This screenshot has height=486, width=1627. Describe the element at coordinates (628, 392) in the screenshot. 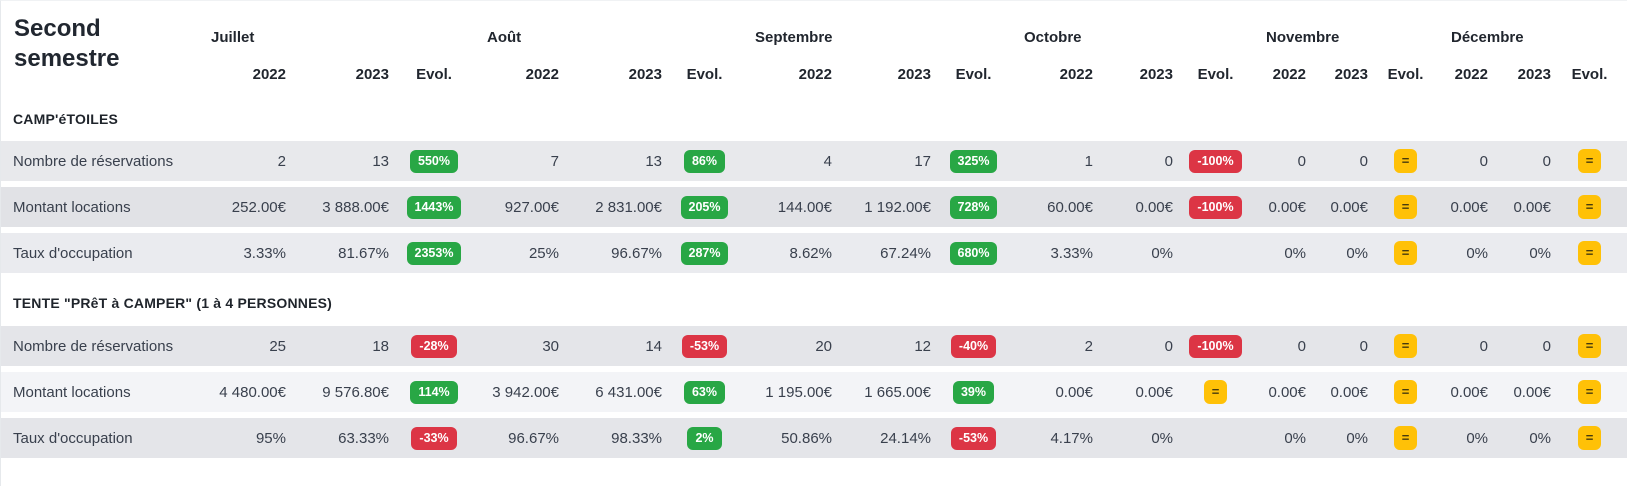

I see `value-2023: 6 431.00€` at that location.